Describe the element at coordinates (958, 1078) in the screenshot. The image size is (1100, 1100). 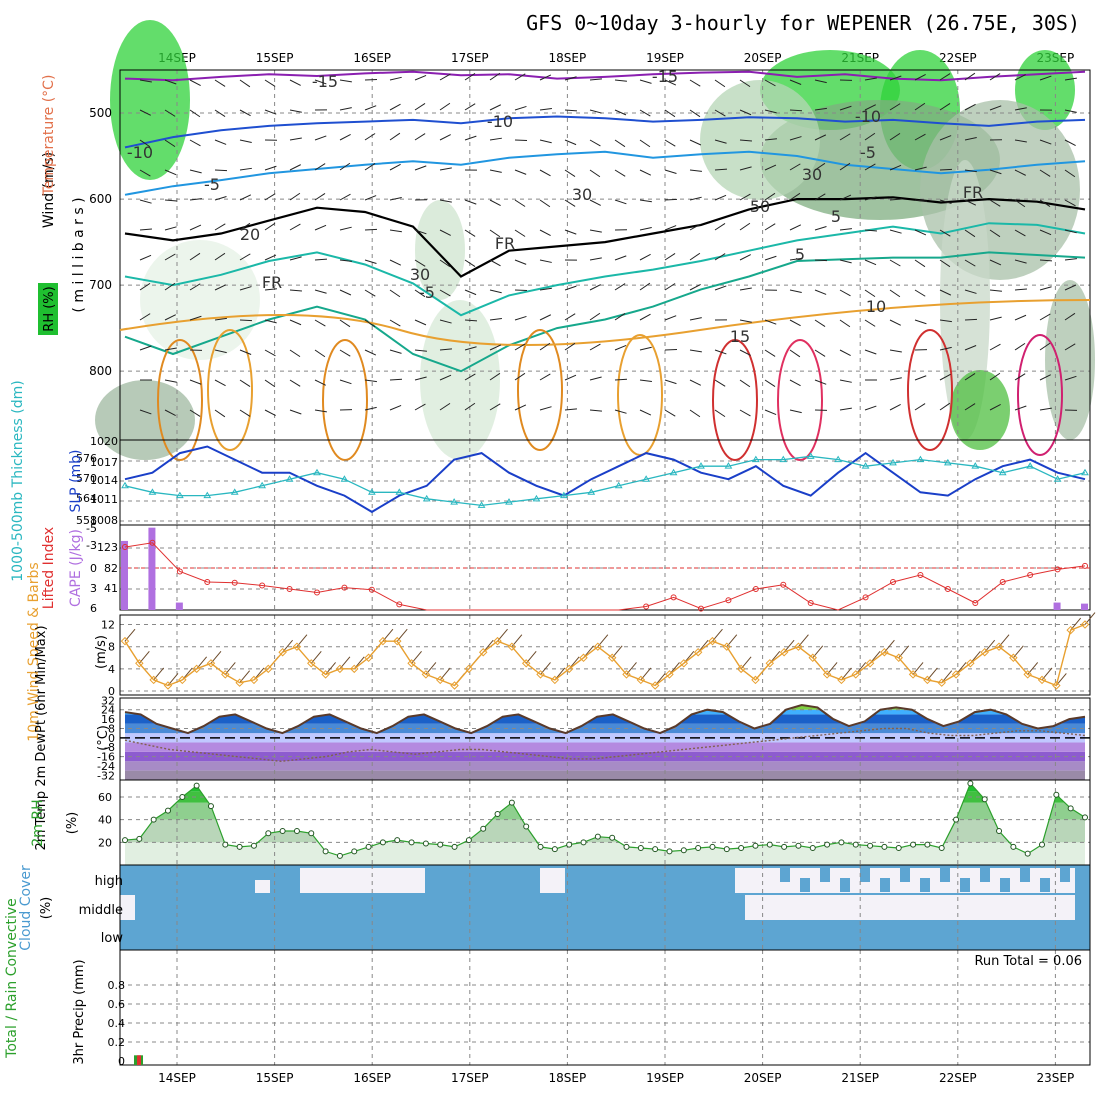
I see `bottom-date-label: 22SEP` at that location.